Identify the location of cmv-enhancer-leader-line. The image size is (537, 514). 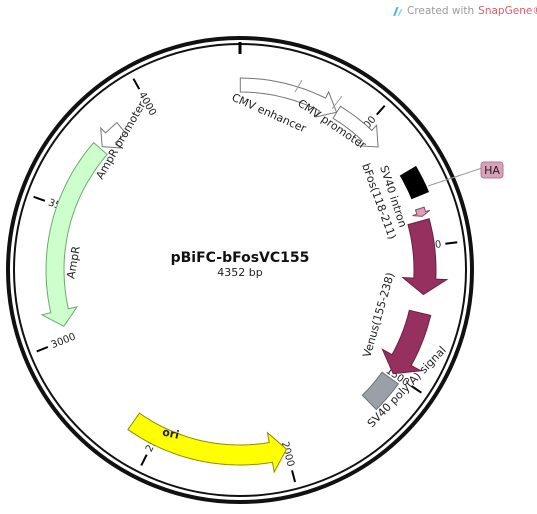
(298, 86).